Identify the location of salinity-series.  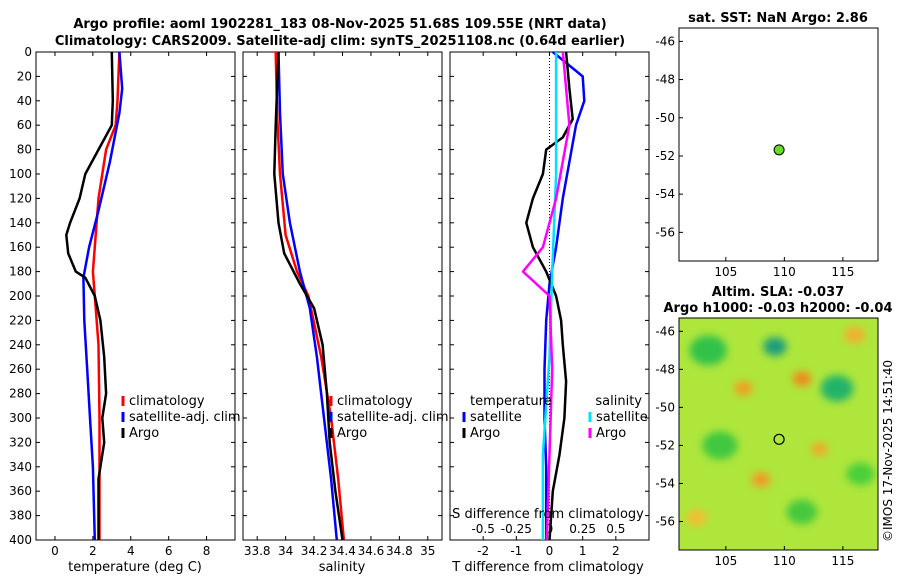
(309, 296).